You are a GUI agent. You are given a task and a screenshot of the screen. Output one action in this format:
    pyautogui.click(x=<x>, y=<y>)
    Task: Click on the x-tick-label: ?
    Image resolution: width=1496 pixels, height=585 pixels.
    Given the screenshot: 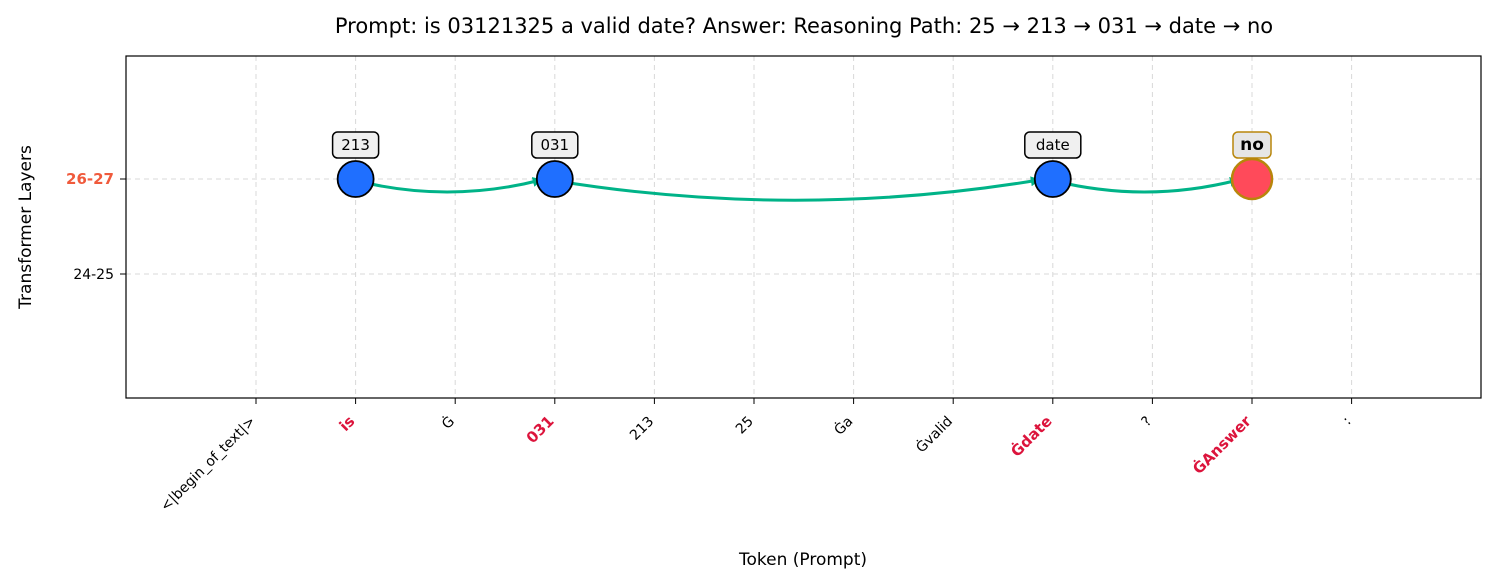 What is the action you would take?
    pyautogui.click(x=1147, y=422)
    